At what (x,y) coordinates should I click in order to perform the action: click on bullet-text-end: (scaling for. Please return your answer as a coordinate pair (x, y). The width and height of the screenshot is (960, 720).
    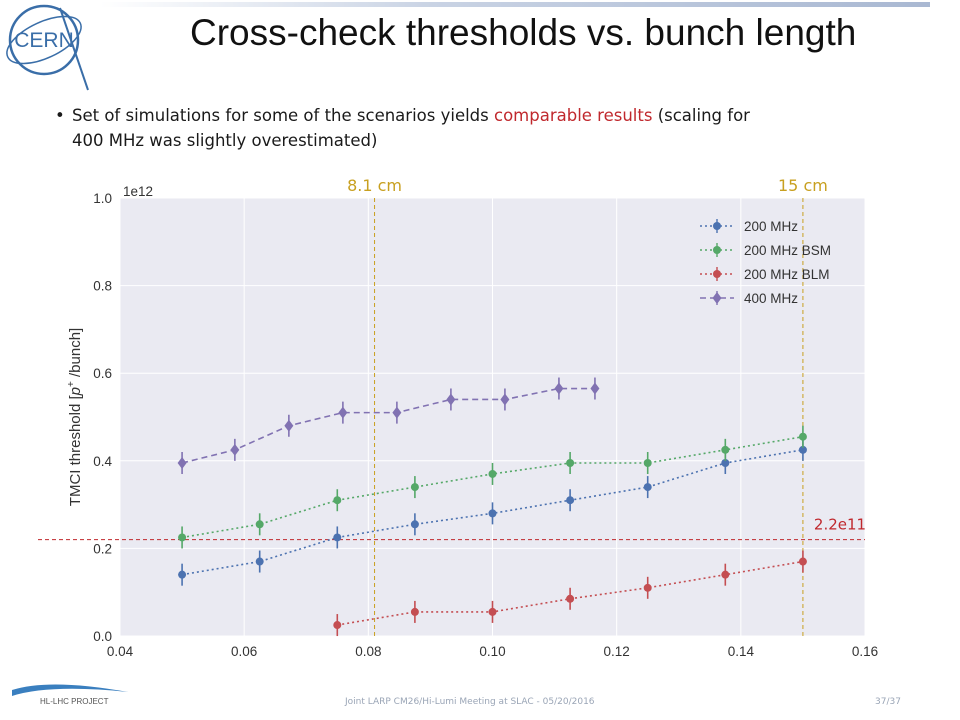
    Looking at the image, I should click on (701, 115).